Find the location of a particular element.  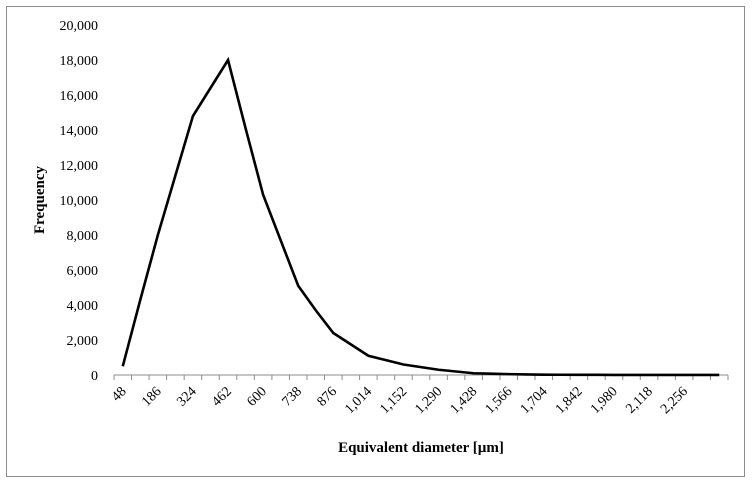

y-tick-label: 12,000 is located at coordinates (79, 166).